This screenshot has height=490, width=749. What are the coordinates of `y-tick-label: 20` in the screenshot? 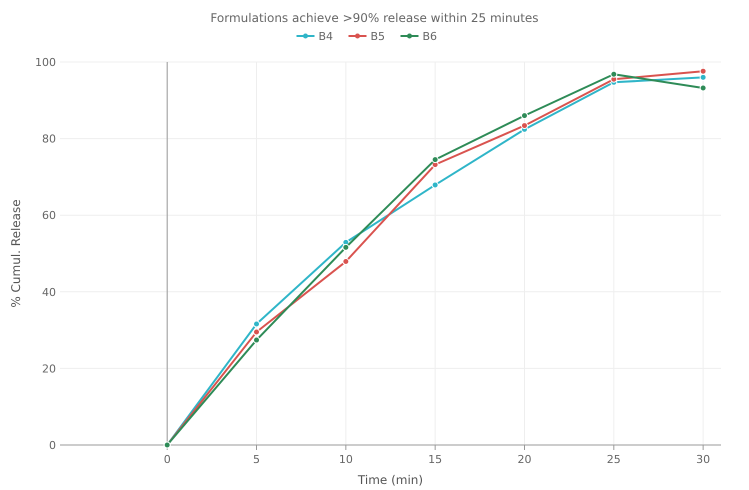 It's located at (49, 369).